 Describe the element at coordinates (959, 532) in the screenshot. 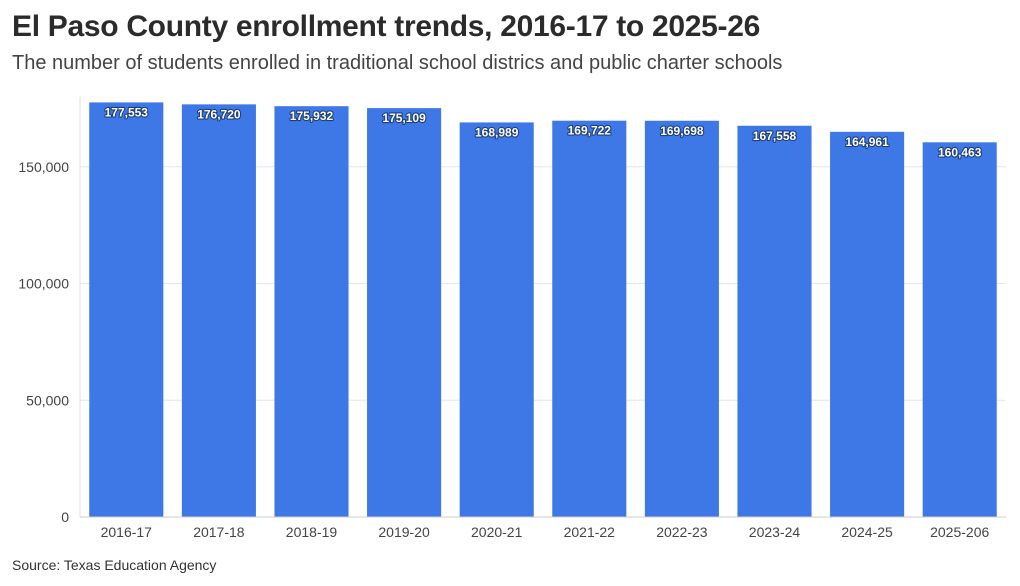

I see `x-tick-label: 2025-206` at that location.